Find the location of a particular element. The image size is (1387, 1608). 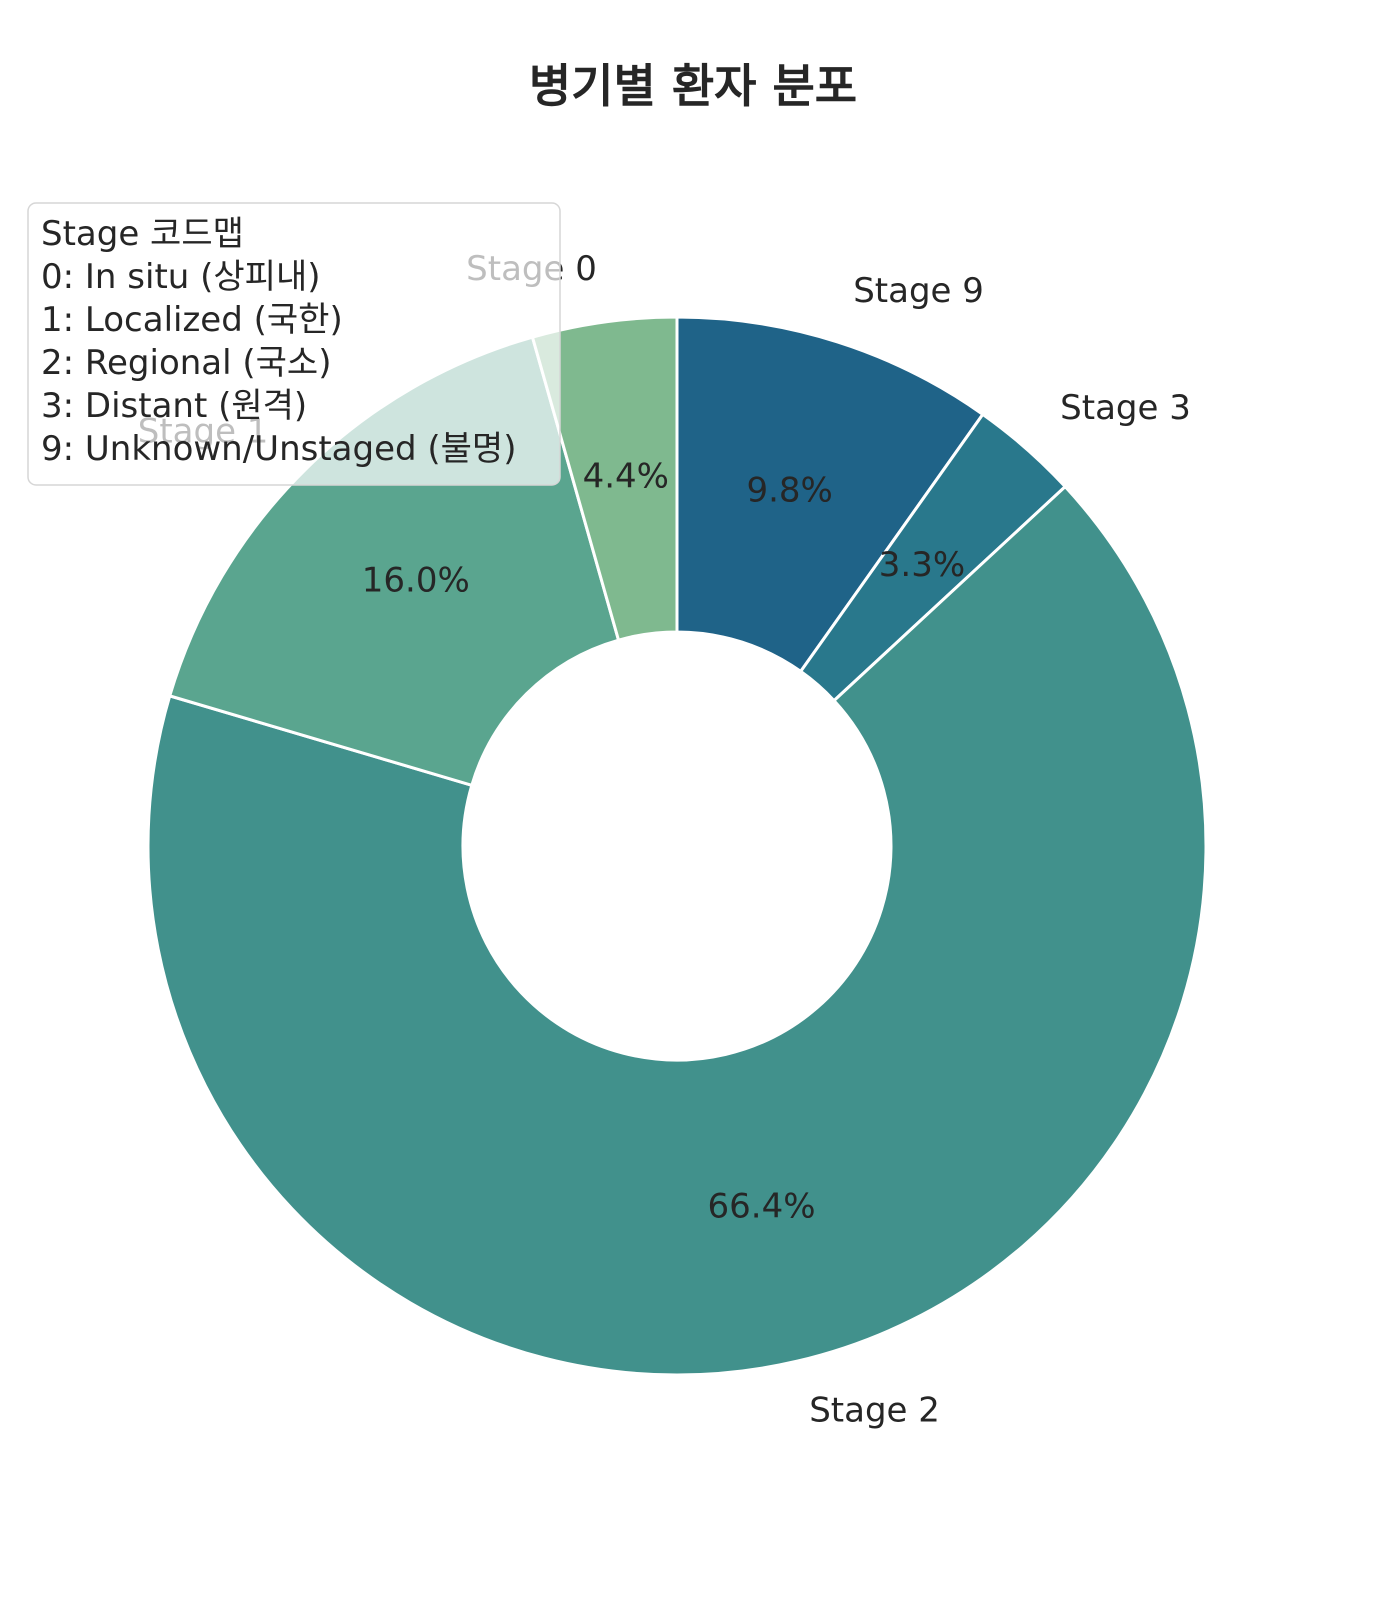

legend-line: 3: Distant (원격) is located at coordinates (174, 406).